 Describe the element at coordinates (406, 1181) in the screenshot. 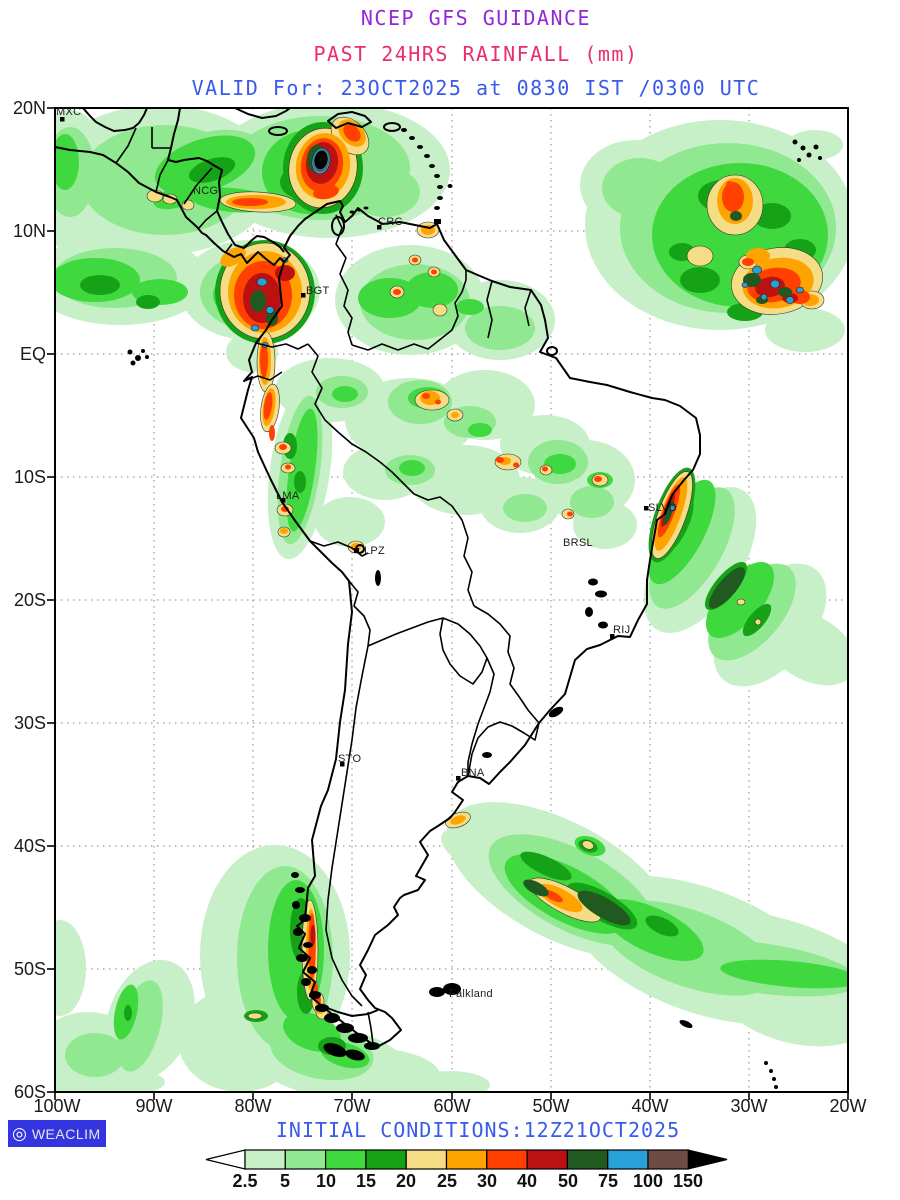

I see `legend-value-20: 20` at that location.